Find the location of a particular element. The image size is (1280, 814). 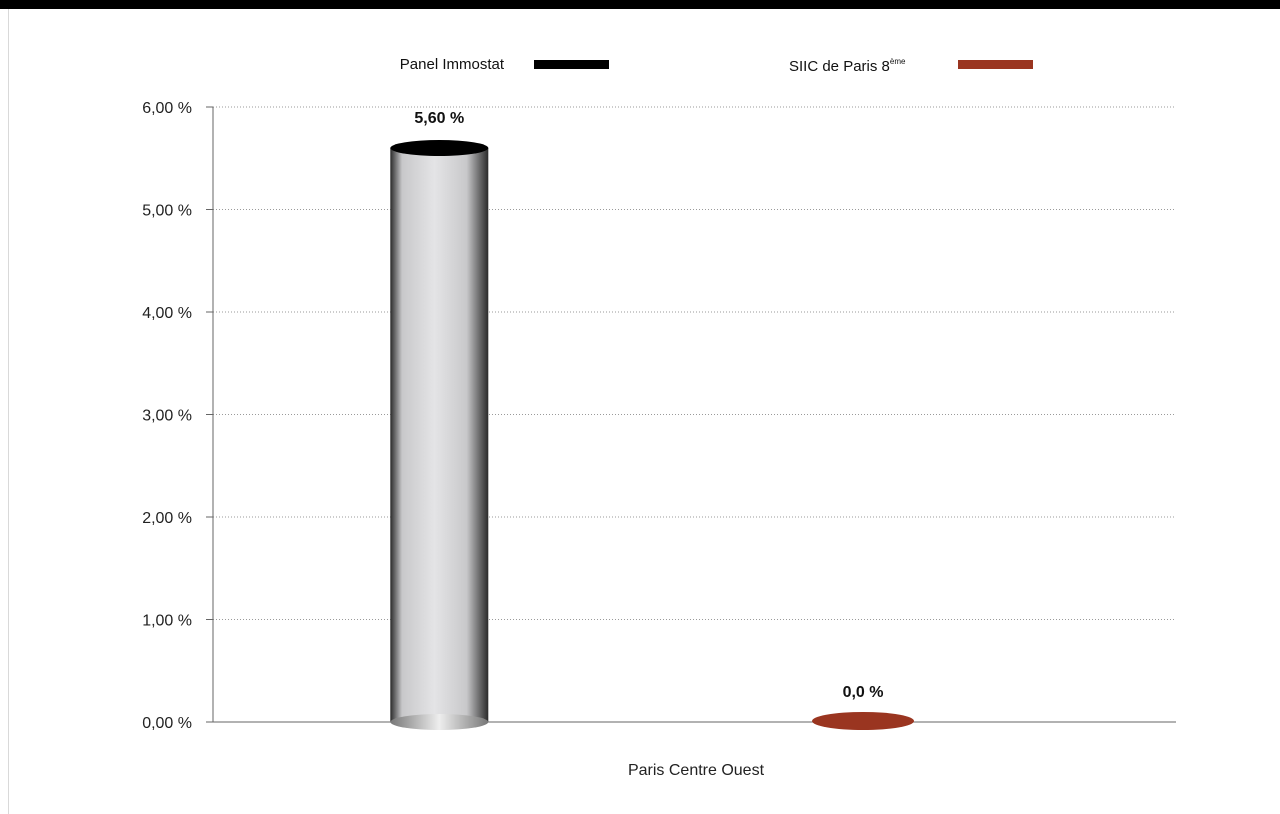

y-axis-tick-label: 1,00 % is located at coordinates (167, 621).